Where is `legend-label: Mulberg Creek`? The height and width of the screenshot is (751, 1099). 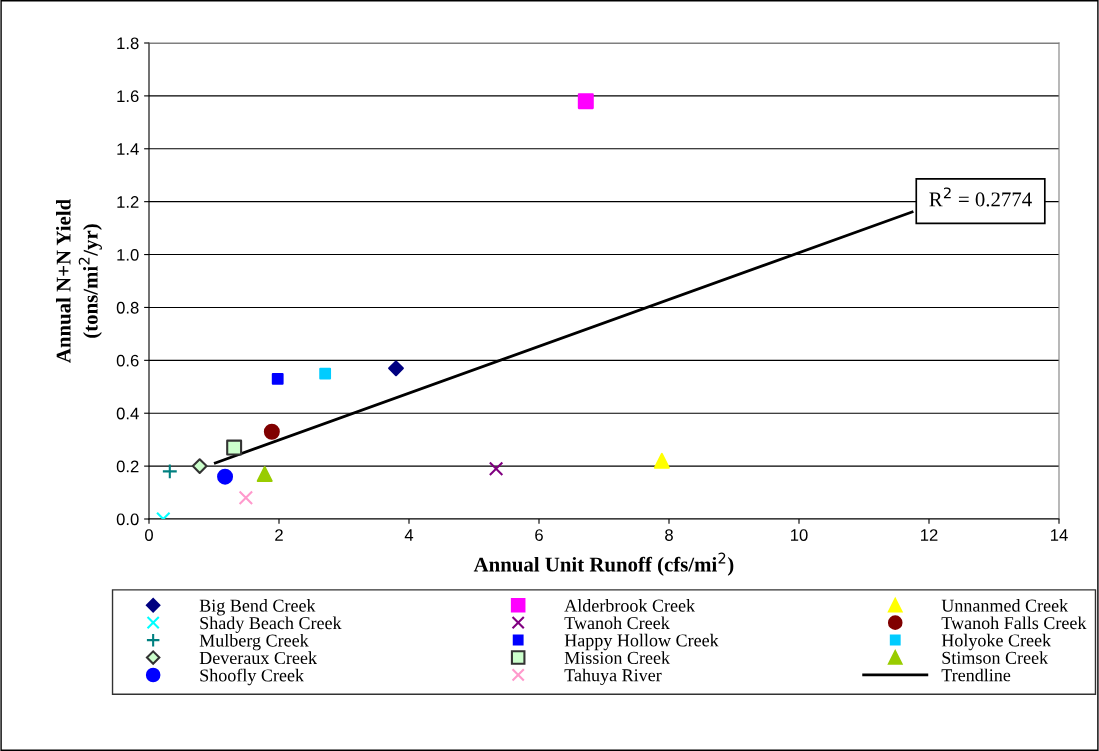 legend-label: Mulberg Creek is located at coordinates (254, 642).